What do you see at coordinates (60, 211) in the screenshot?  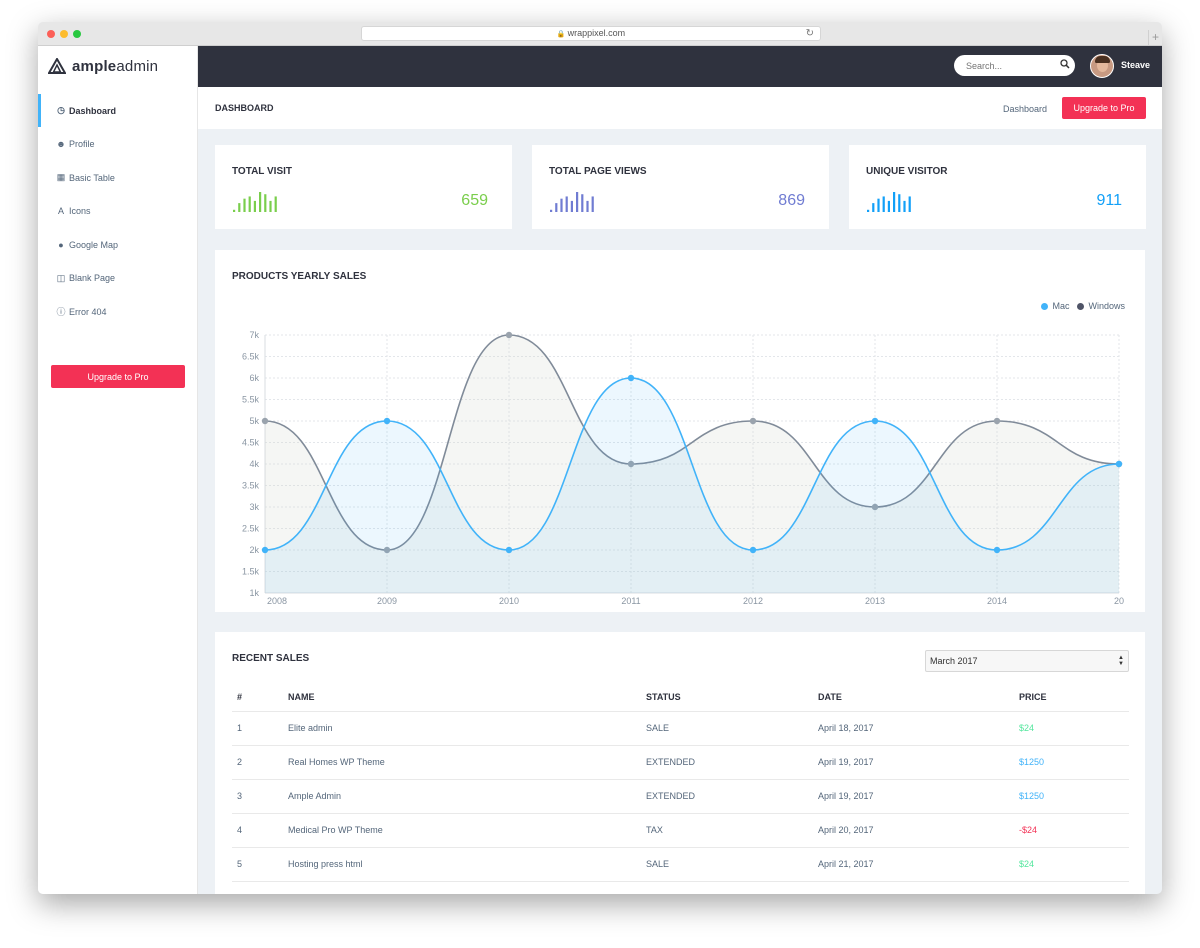 I see `font-icon: A` at bounding box center [60, 211].